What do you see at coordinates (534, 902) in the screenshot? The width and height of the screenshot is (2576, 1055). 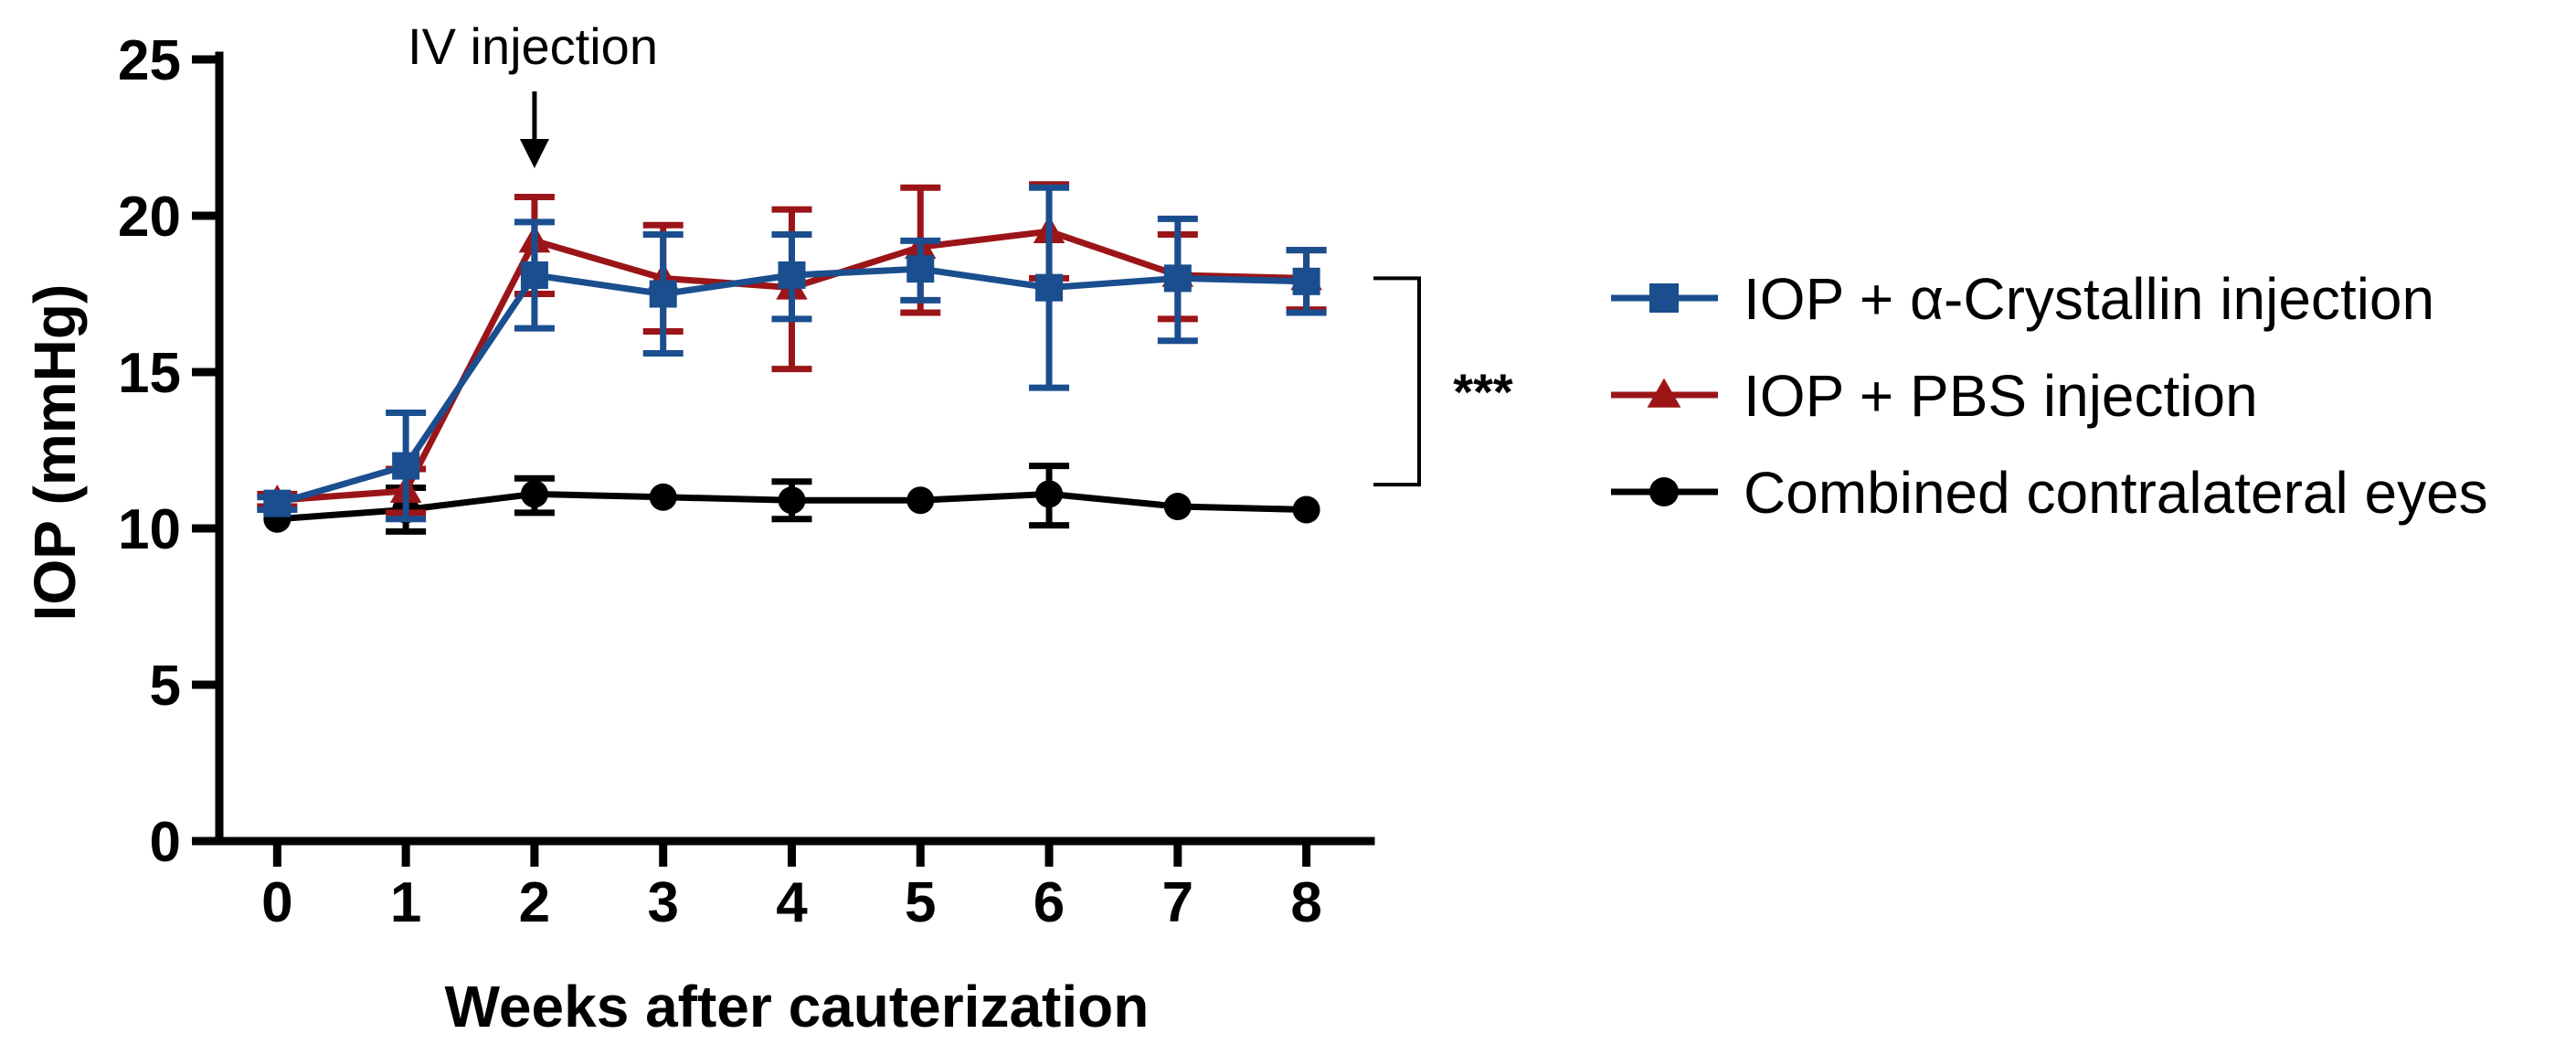 I see `x-tick-label: 2` at bounding box center [534, 902].